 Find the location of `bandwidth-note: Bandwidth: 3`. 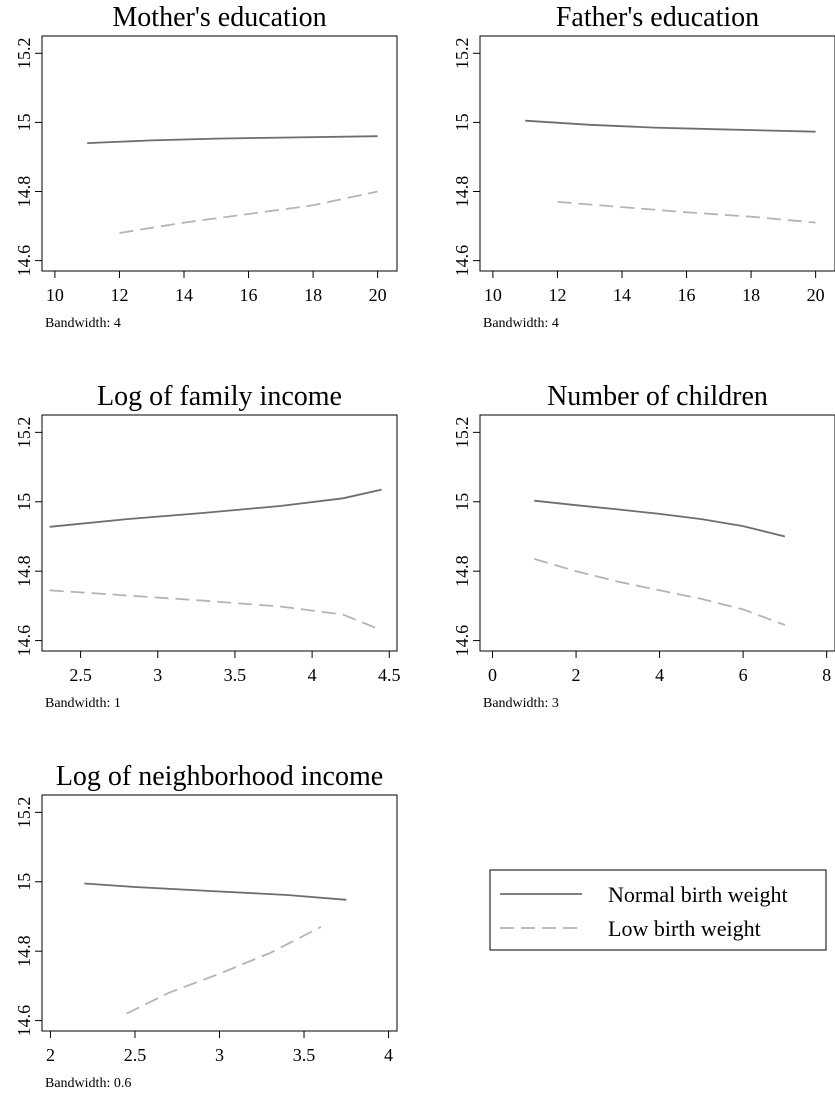

bandwidth-note: Bandwidth: 3 is located at coordinates (521, 703).